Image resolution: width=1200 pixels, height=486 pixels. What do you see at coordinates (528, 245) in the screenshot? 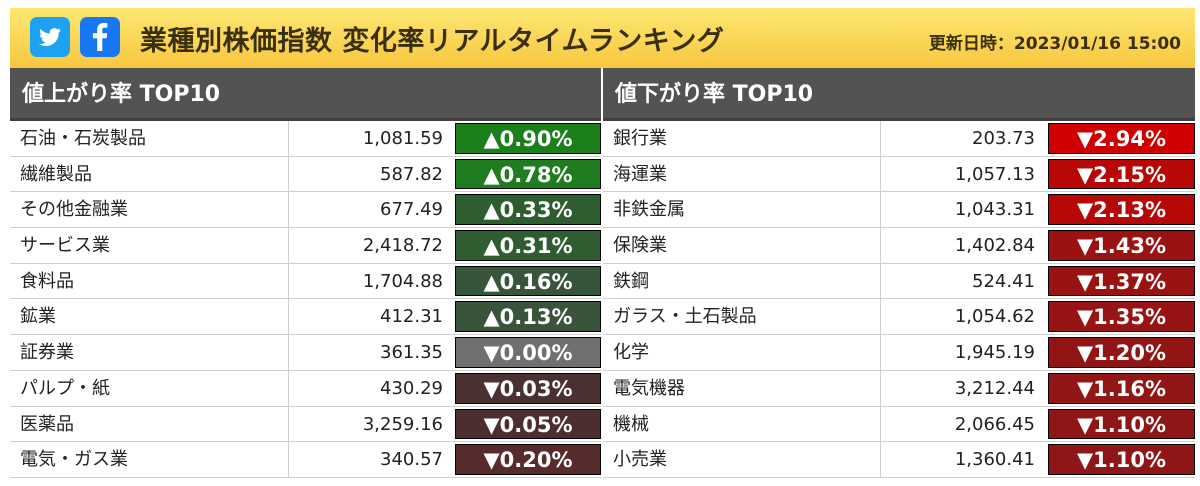
I see `change-rate-badge: ▲0.31%` at bounding box center [528, 245].